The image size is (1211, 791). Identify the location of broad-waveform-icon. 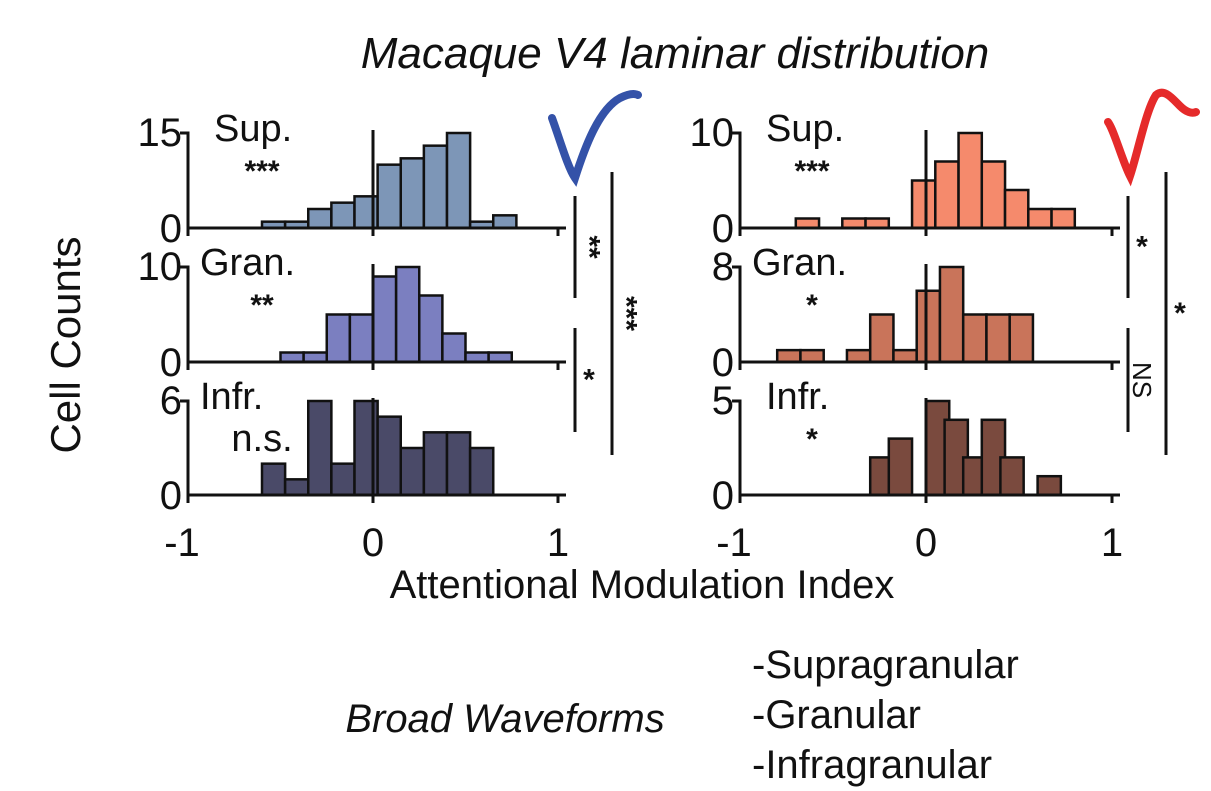
(595, 138).